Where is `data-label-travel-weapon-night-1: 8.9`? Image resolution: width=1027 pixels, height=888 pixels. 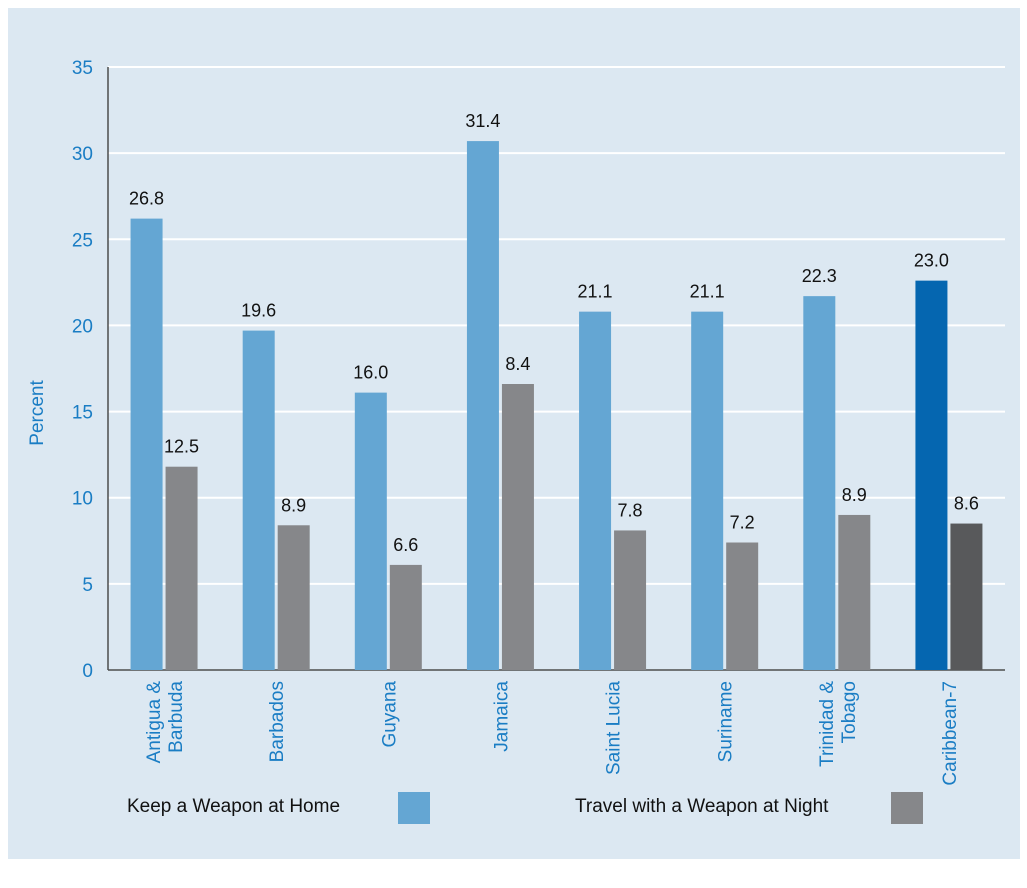 data-label-travel-weapon-night-1: 8.9 is located at coordinates (293, 505).